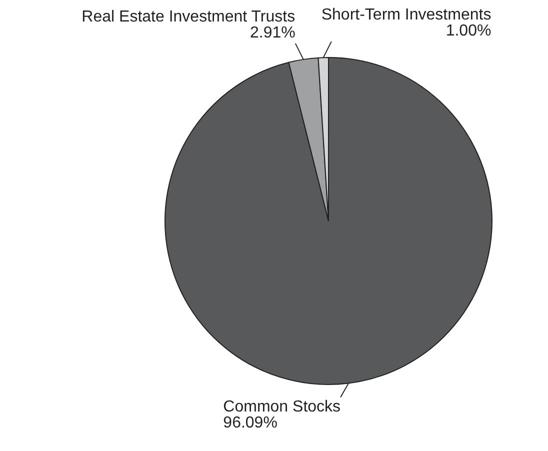  What do you see at coordinates (406, 15) in the screenshot?
I see `slice-label: Short-Term Investments` at bounding box center [406, 15].